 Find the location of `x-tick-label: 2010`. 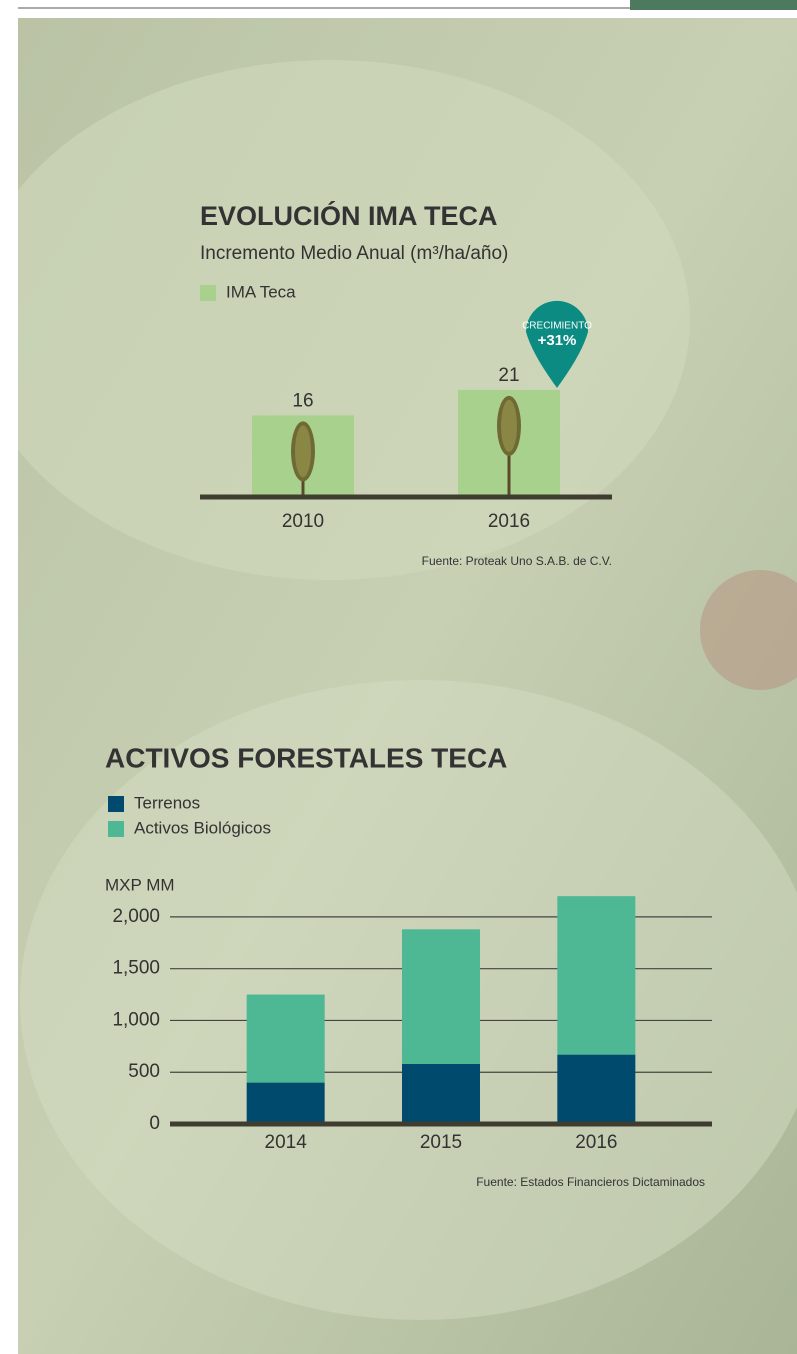

x-tick-label: 2010 is located at coordinates (303, 521).